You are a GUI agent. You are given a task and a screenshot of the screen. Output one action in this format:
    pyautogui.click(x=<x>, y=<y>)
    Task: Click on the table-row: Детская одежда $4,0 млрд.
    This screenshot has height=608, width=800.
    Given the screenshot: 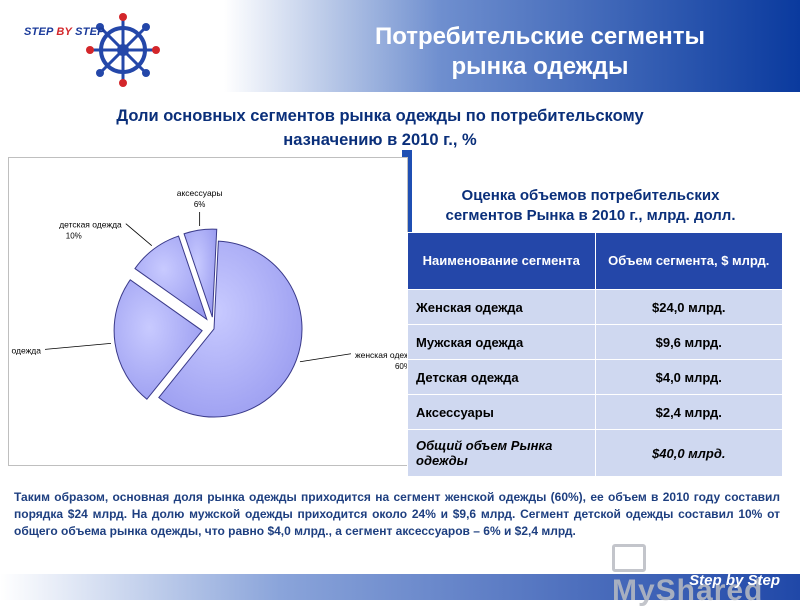 What is the action you would take?
    pyautogui.click(x=595, y=377)
    